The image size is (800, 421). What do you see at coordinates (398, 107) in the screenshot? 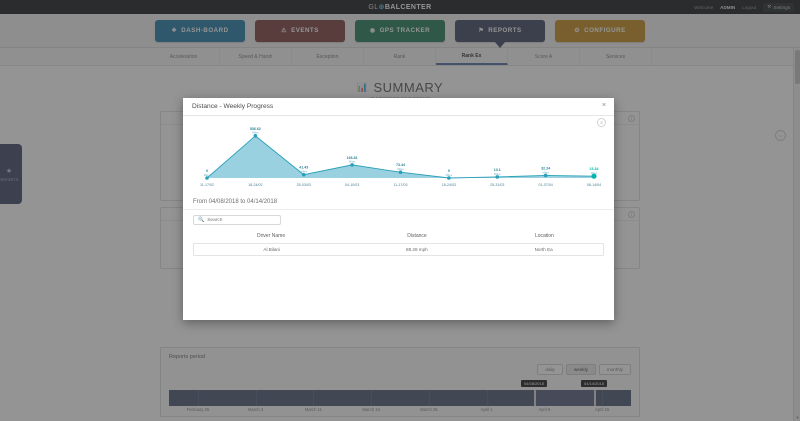
I see `modal-header: Distance - Weekly Progress ×` at bounding box center [398, 107].